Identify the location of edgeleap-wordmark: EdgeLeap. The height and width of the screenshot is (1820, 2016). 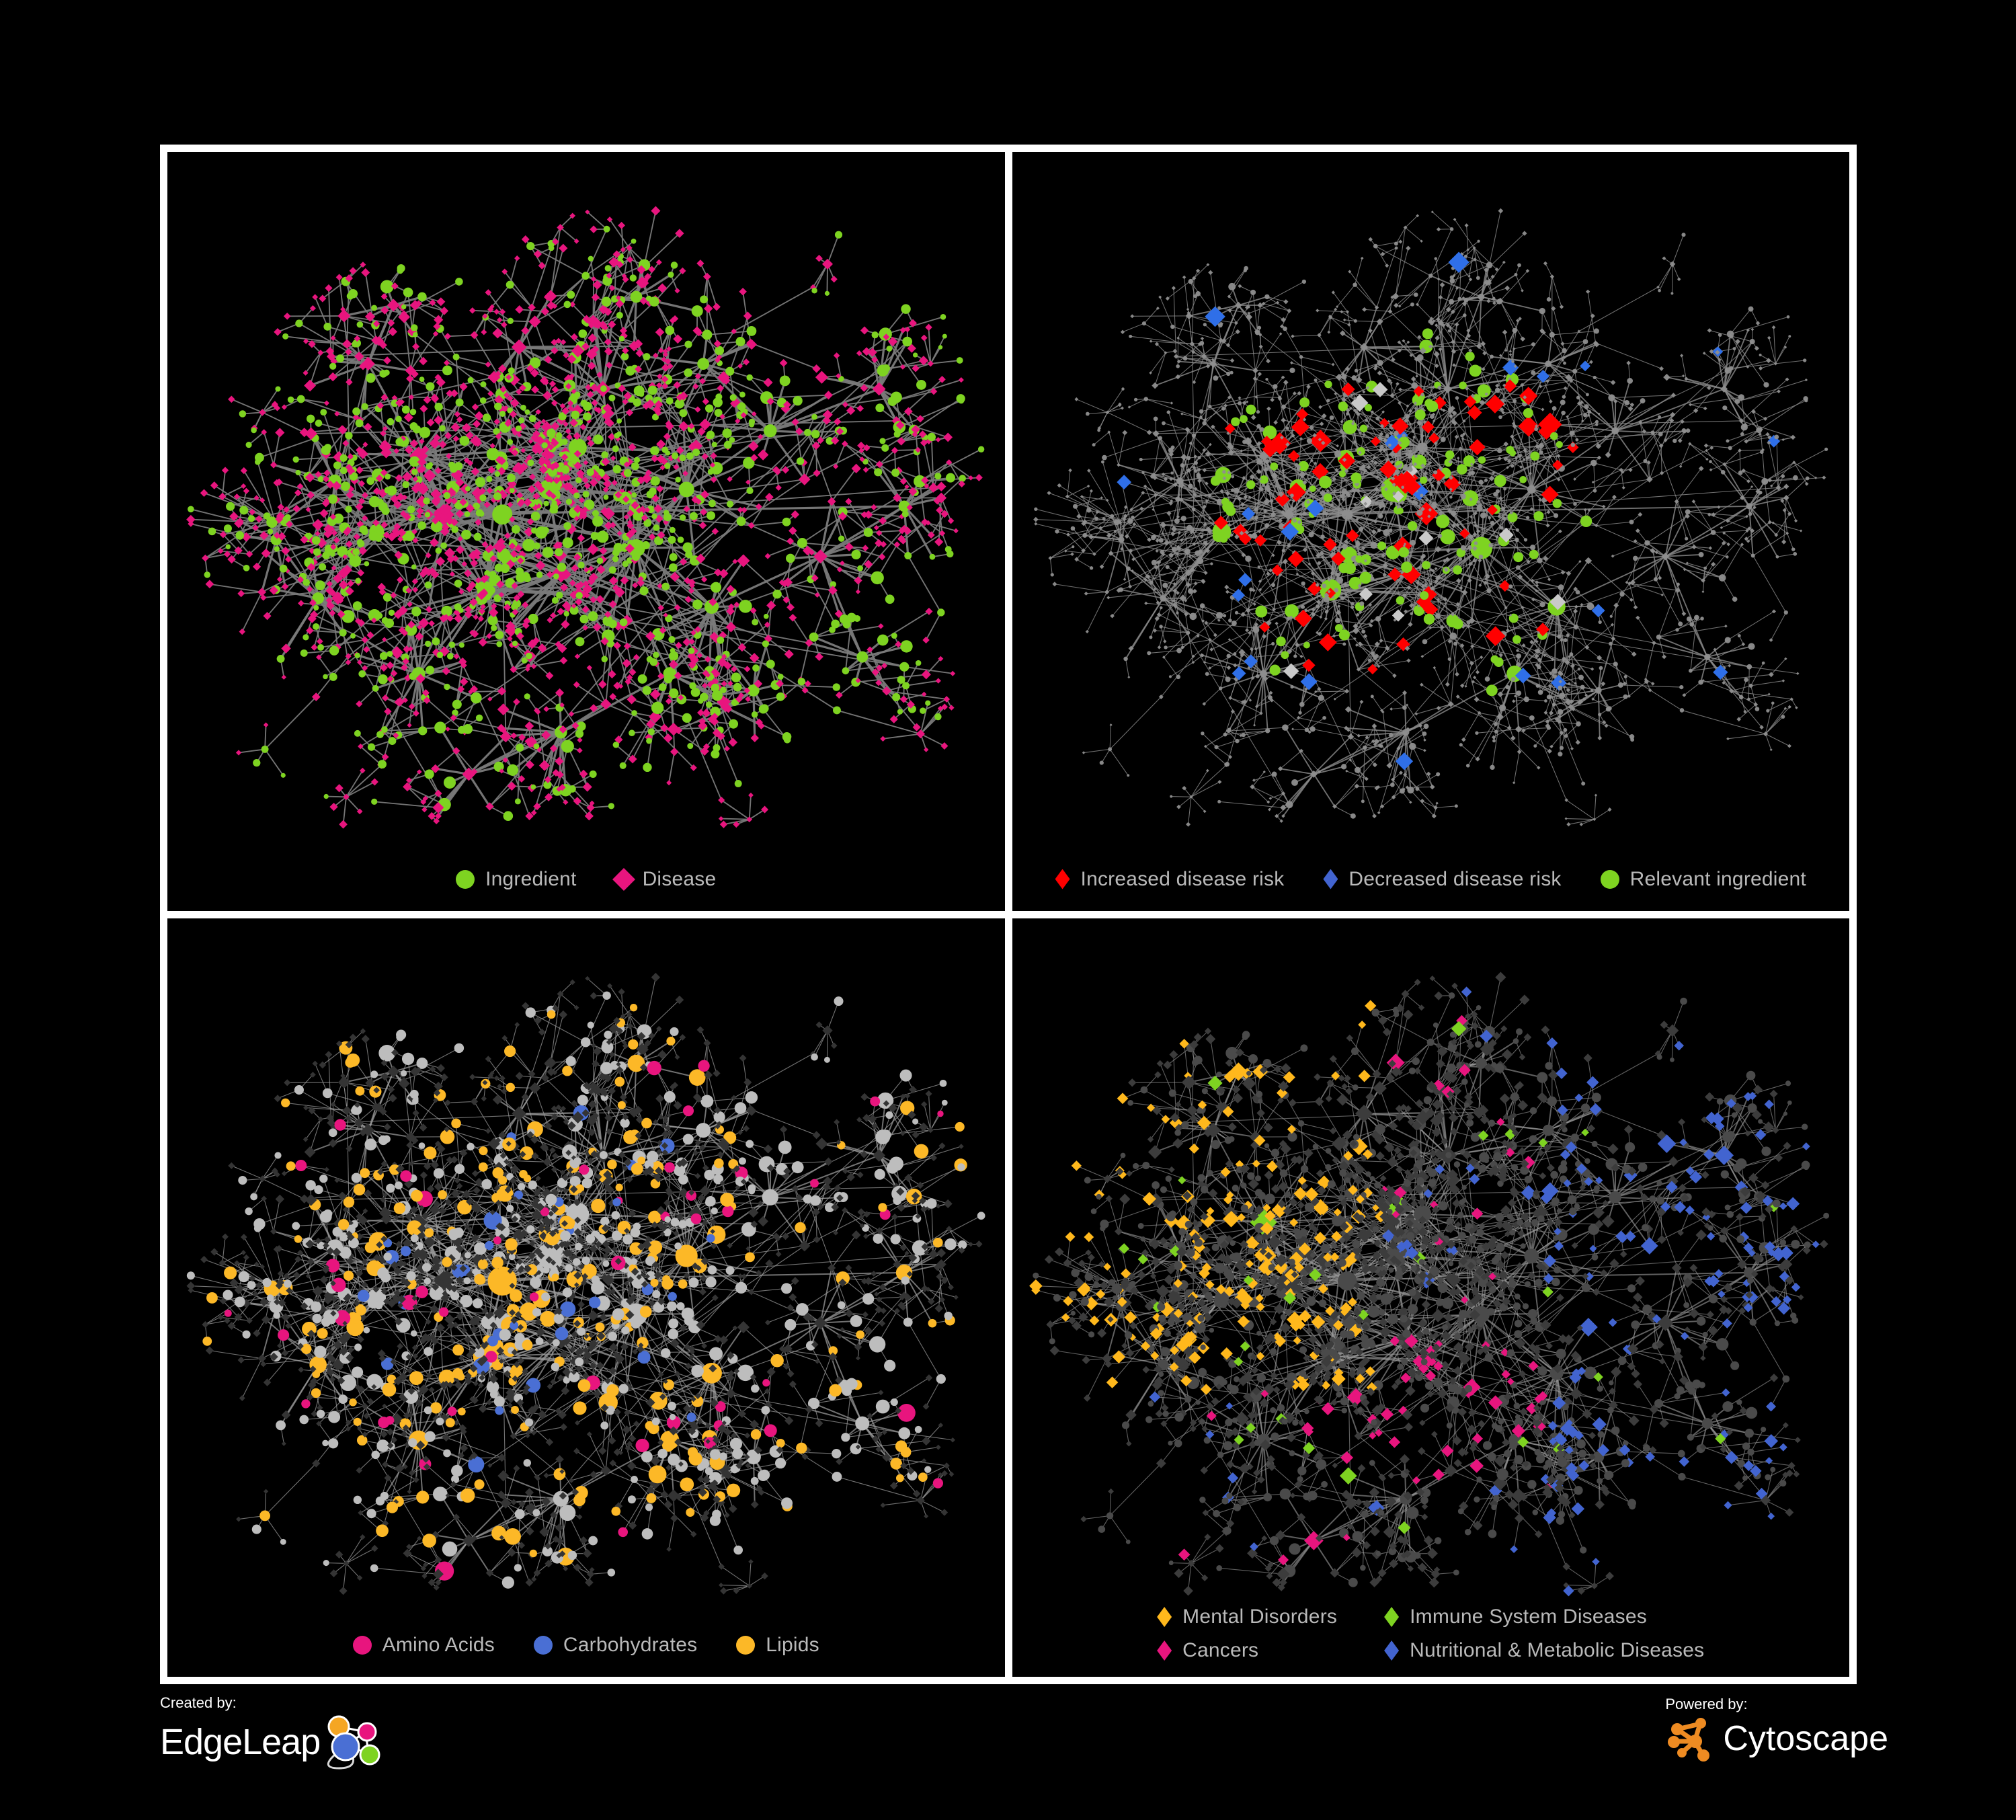
(240, 1742).